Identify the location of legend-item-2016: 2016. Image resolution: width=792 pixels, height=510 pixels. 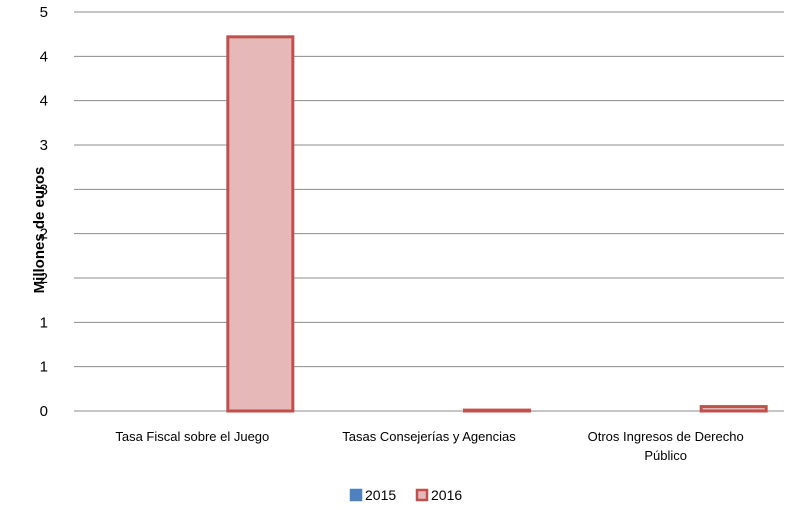
(438, 495).